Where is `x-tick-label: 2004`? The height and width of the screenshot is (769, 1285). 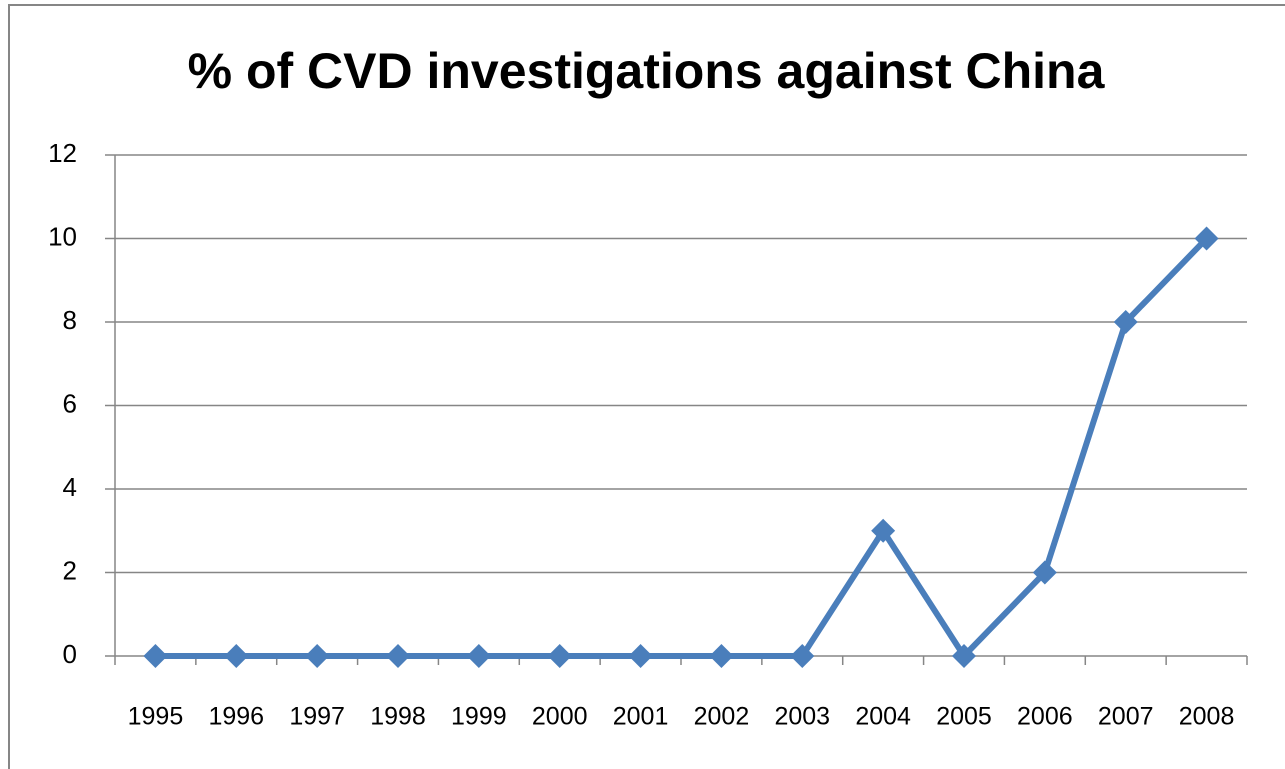
x-tick-label: 2004 is located at coordinates (883, 717).